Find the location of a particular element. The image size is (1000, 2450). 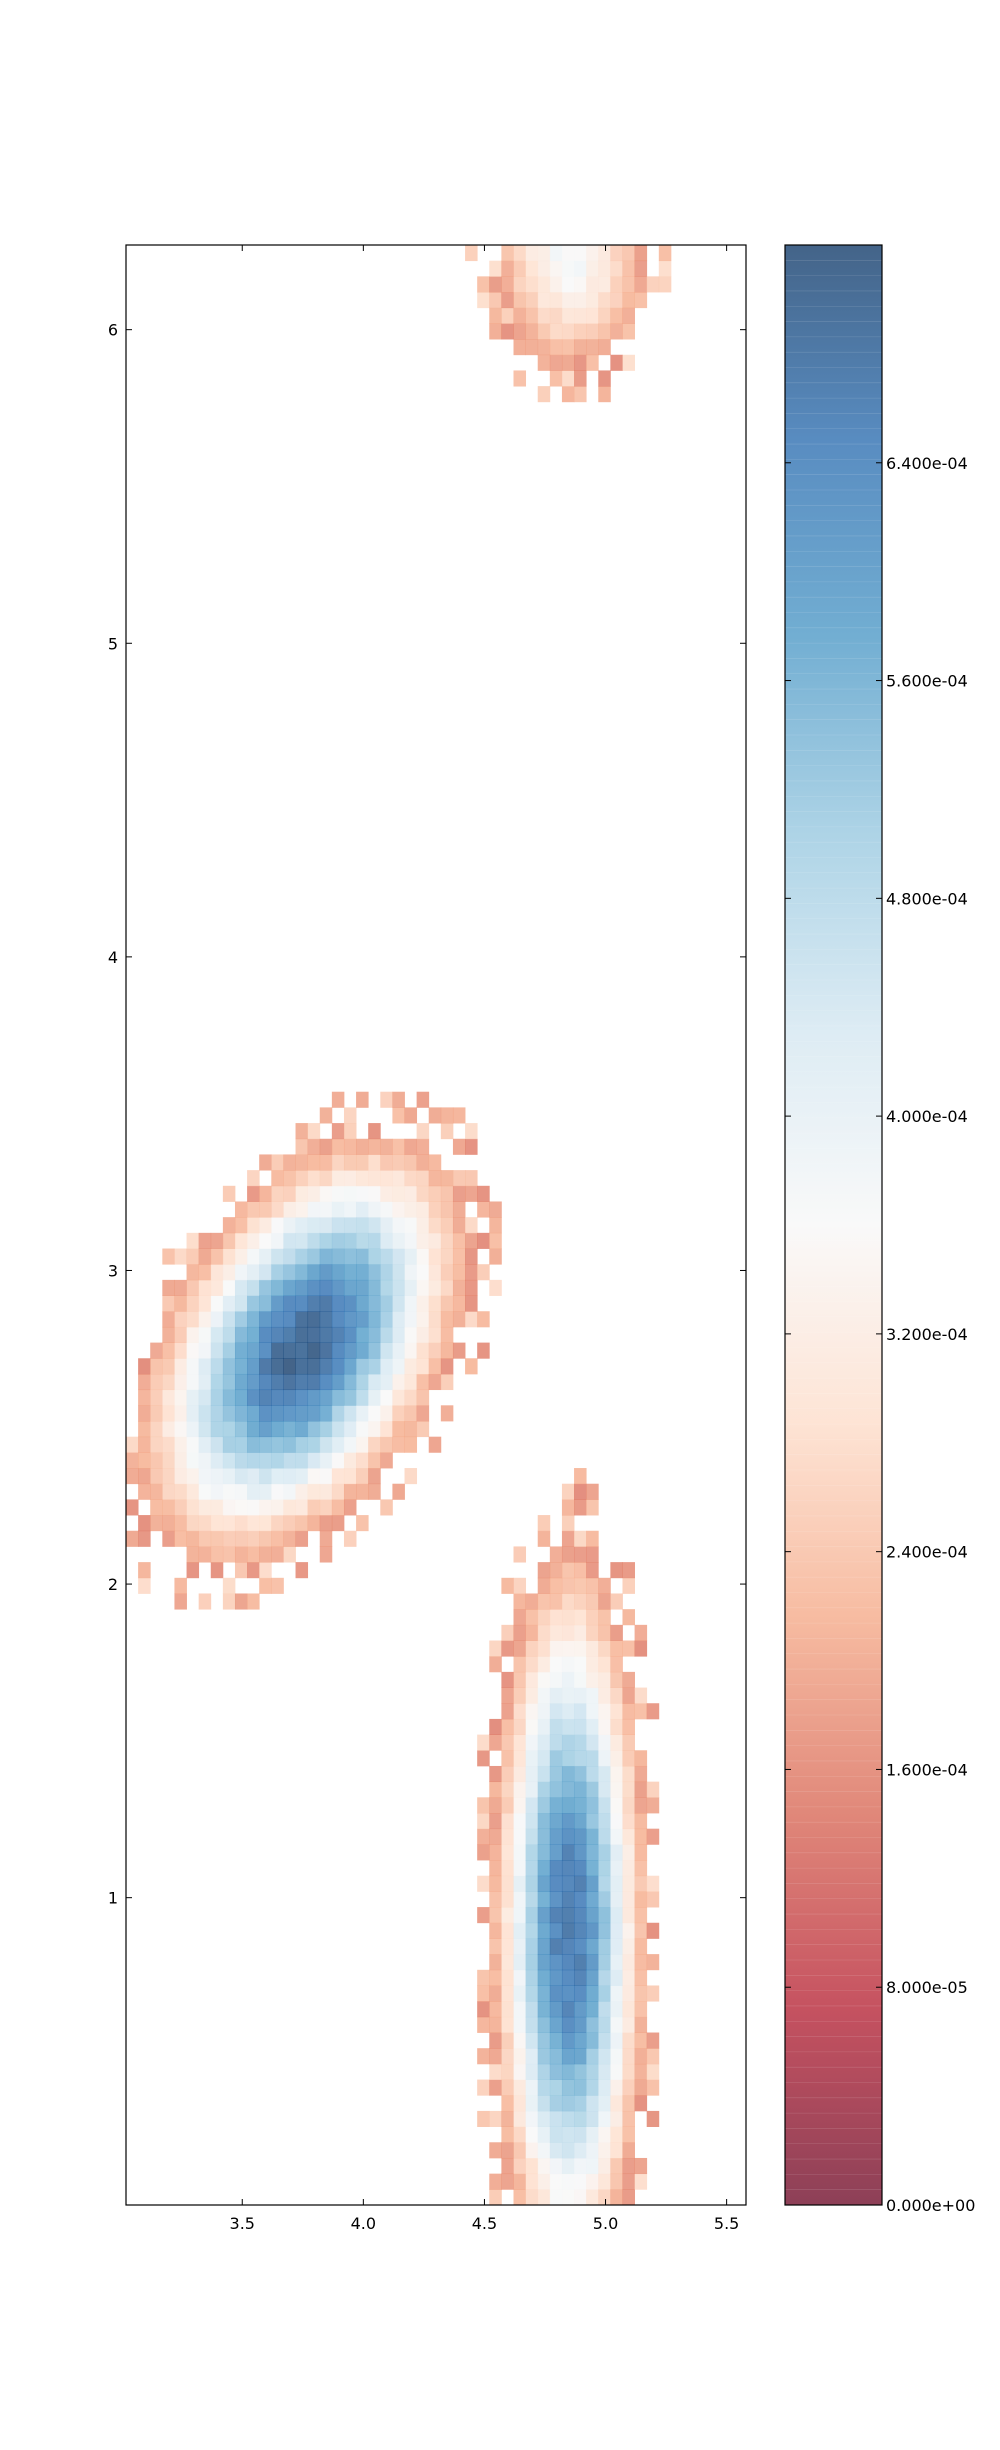

colorbar-tick-label: 1.600e-04 is located at coordinates (927, 1769).